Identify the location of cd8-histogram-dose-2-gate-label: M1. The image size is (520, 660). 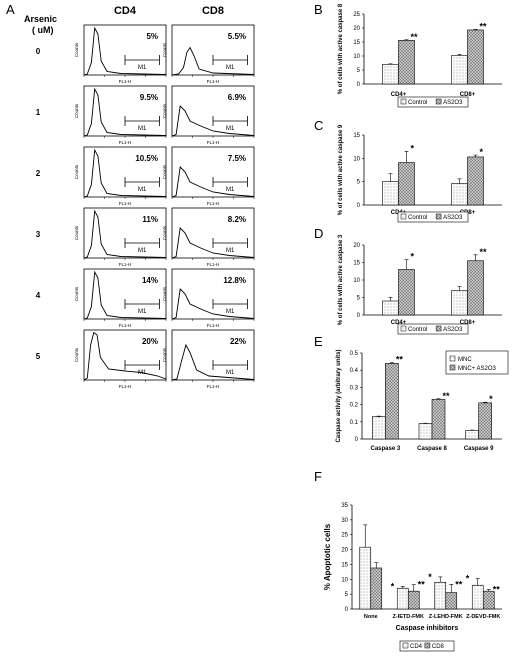
(230, 190).